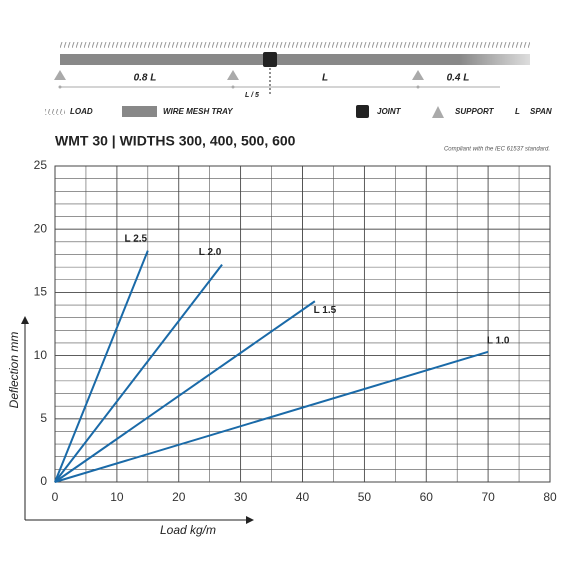  Describe the element at coordinates (43, 418) in the screenshot. I see `y-tick-label: 5` at that location.